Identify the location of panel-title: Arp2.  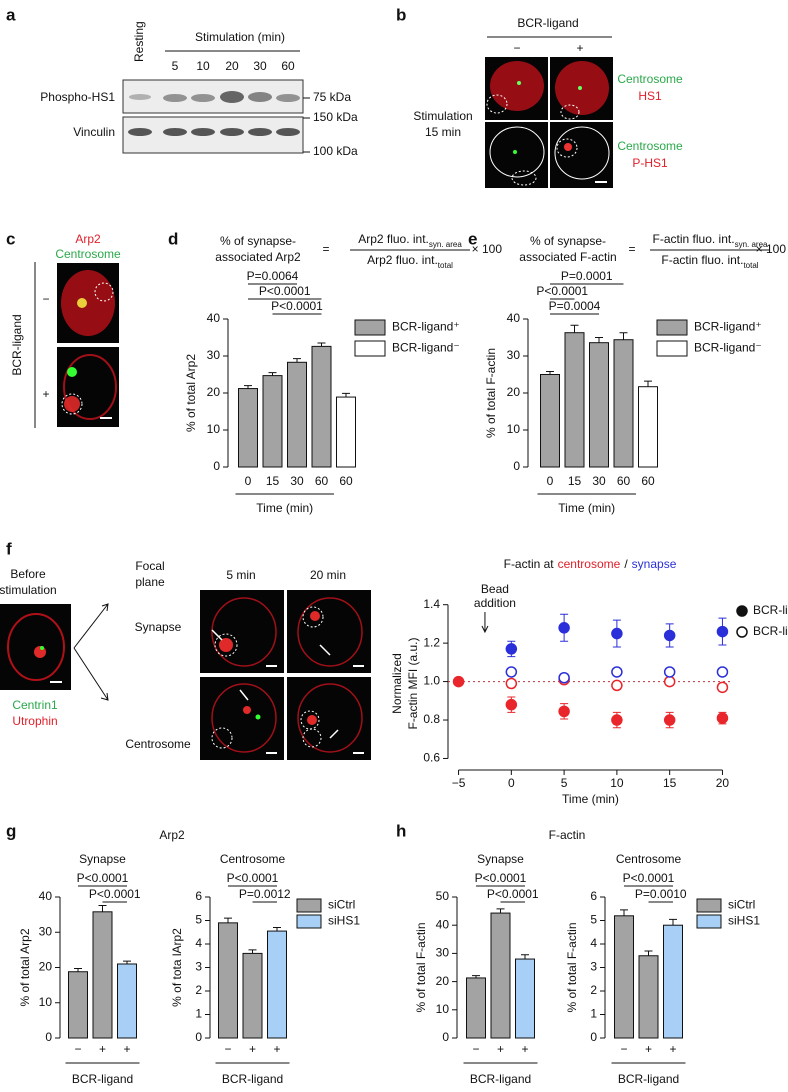
(172, 835).